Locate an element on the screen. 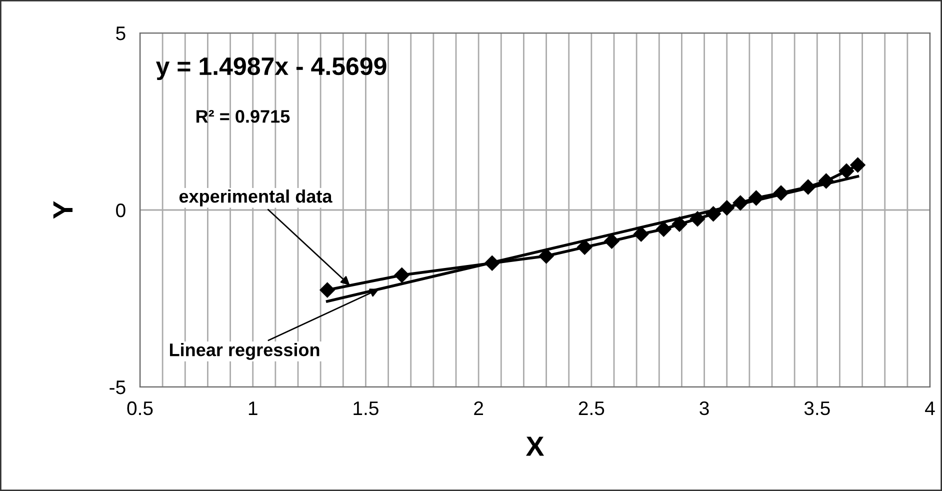  annotation: Linear regression is located at coordinates (245, 351).